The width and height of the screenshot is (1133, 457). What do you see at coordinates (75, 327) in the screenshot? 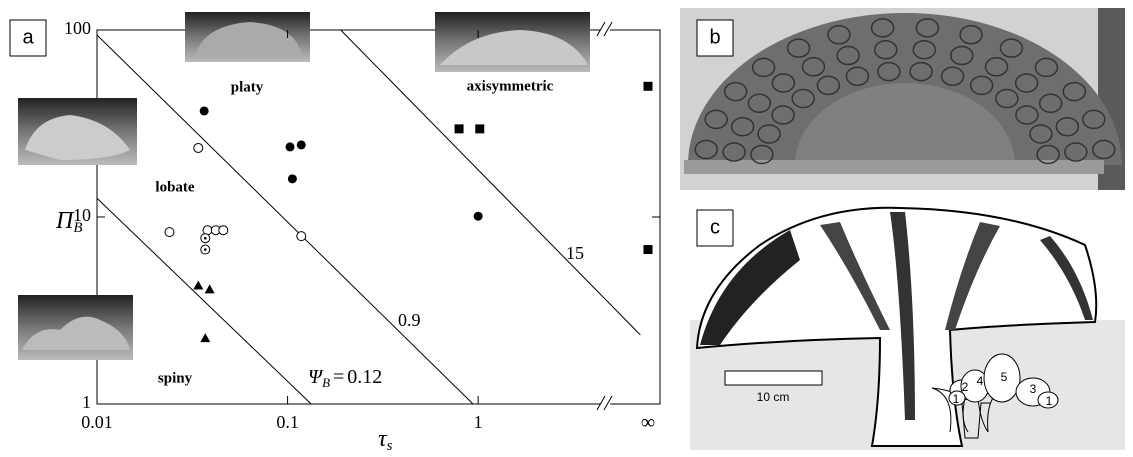
I see `photo-spiny` at bounding box center [75, 327].